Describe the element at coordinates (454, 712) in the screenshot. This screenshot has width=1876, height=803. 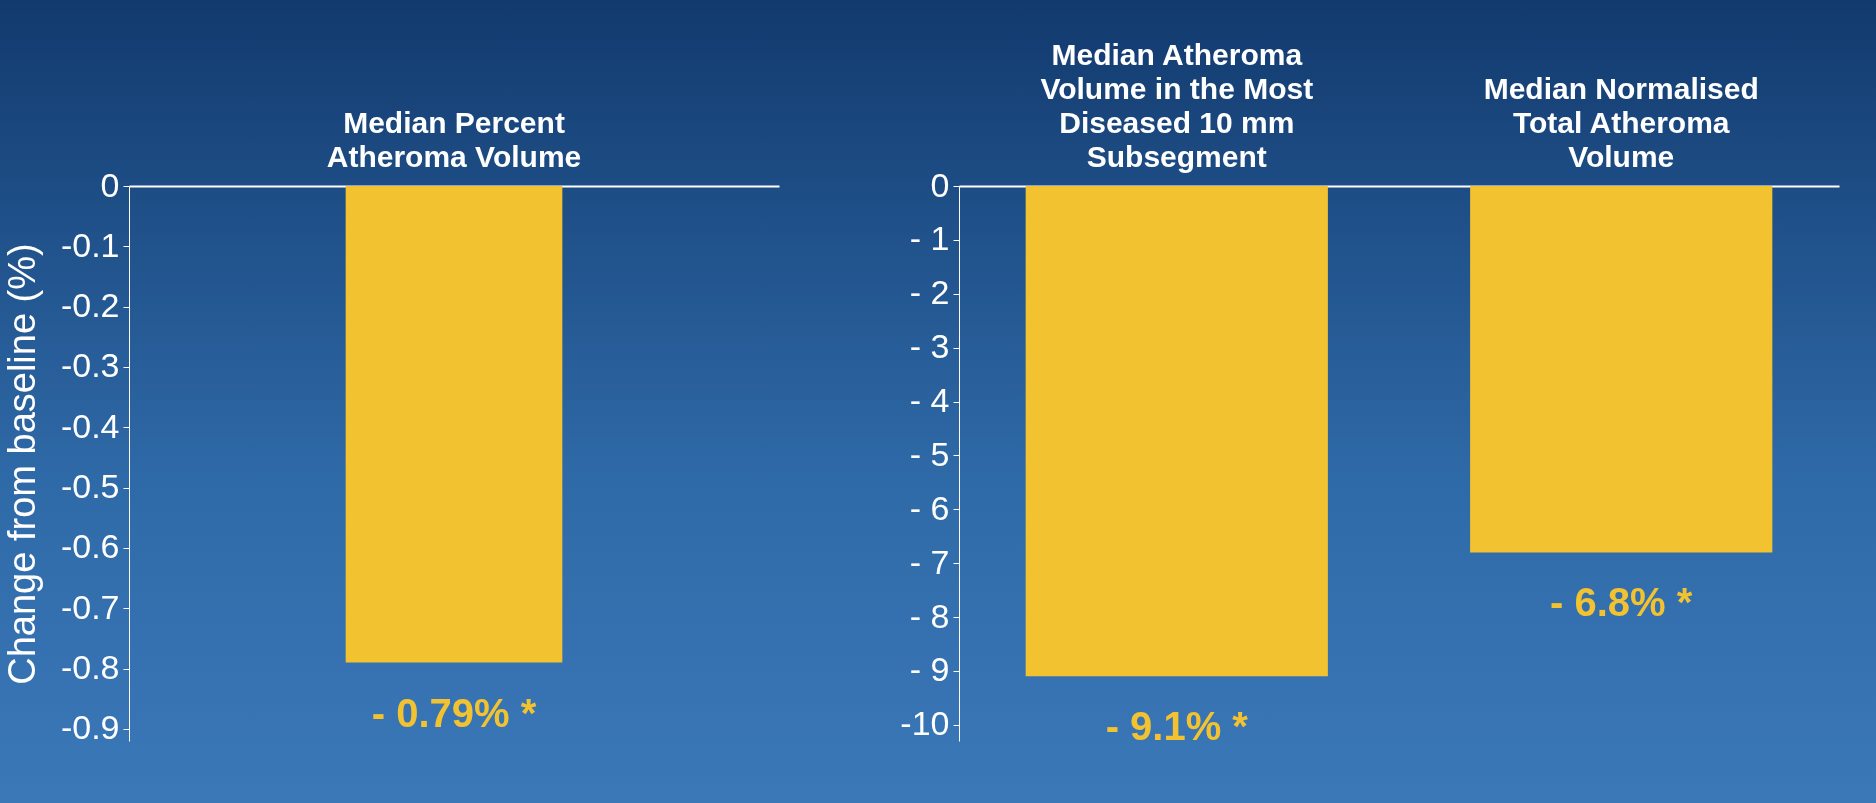
I see `data-label: - 0.79% *` at that location.